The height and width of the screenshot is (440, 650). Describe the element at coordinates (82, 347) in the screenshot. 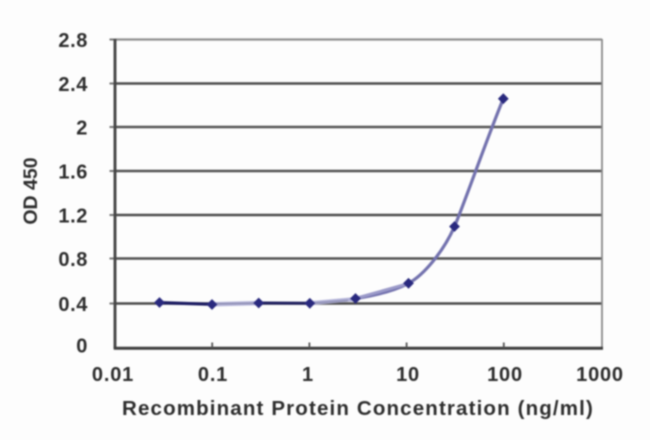

I see `svg-text: 0` at that location.